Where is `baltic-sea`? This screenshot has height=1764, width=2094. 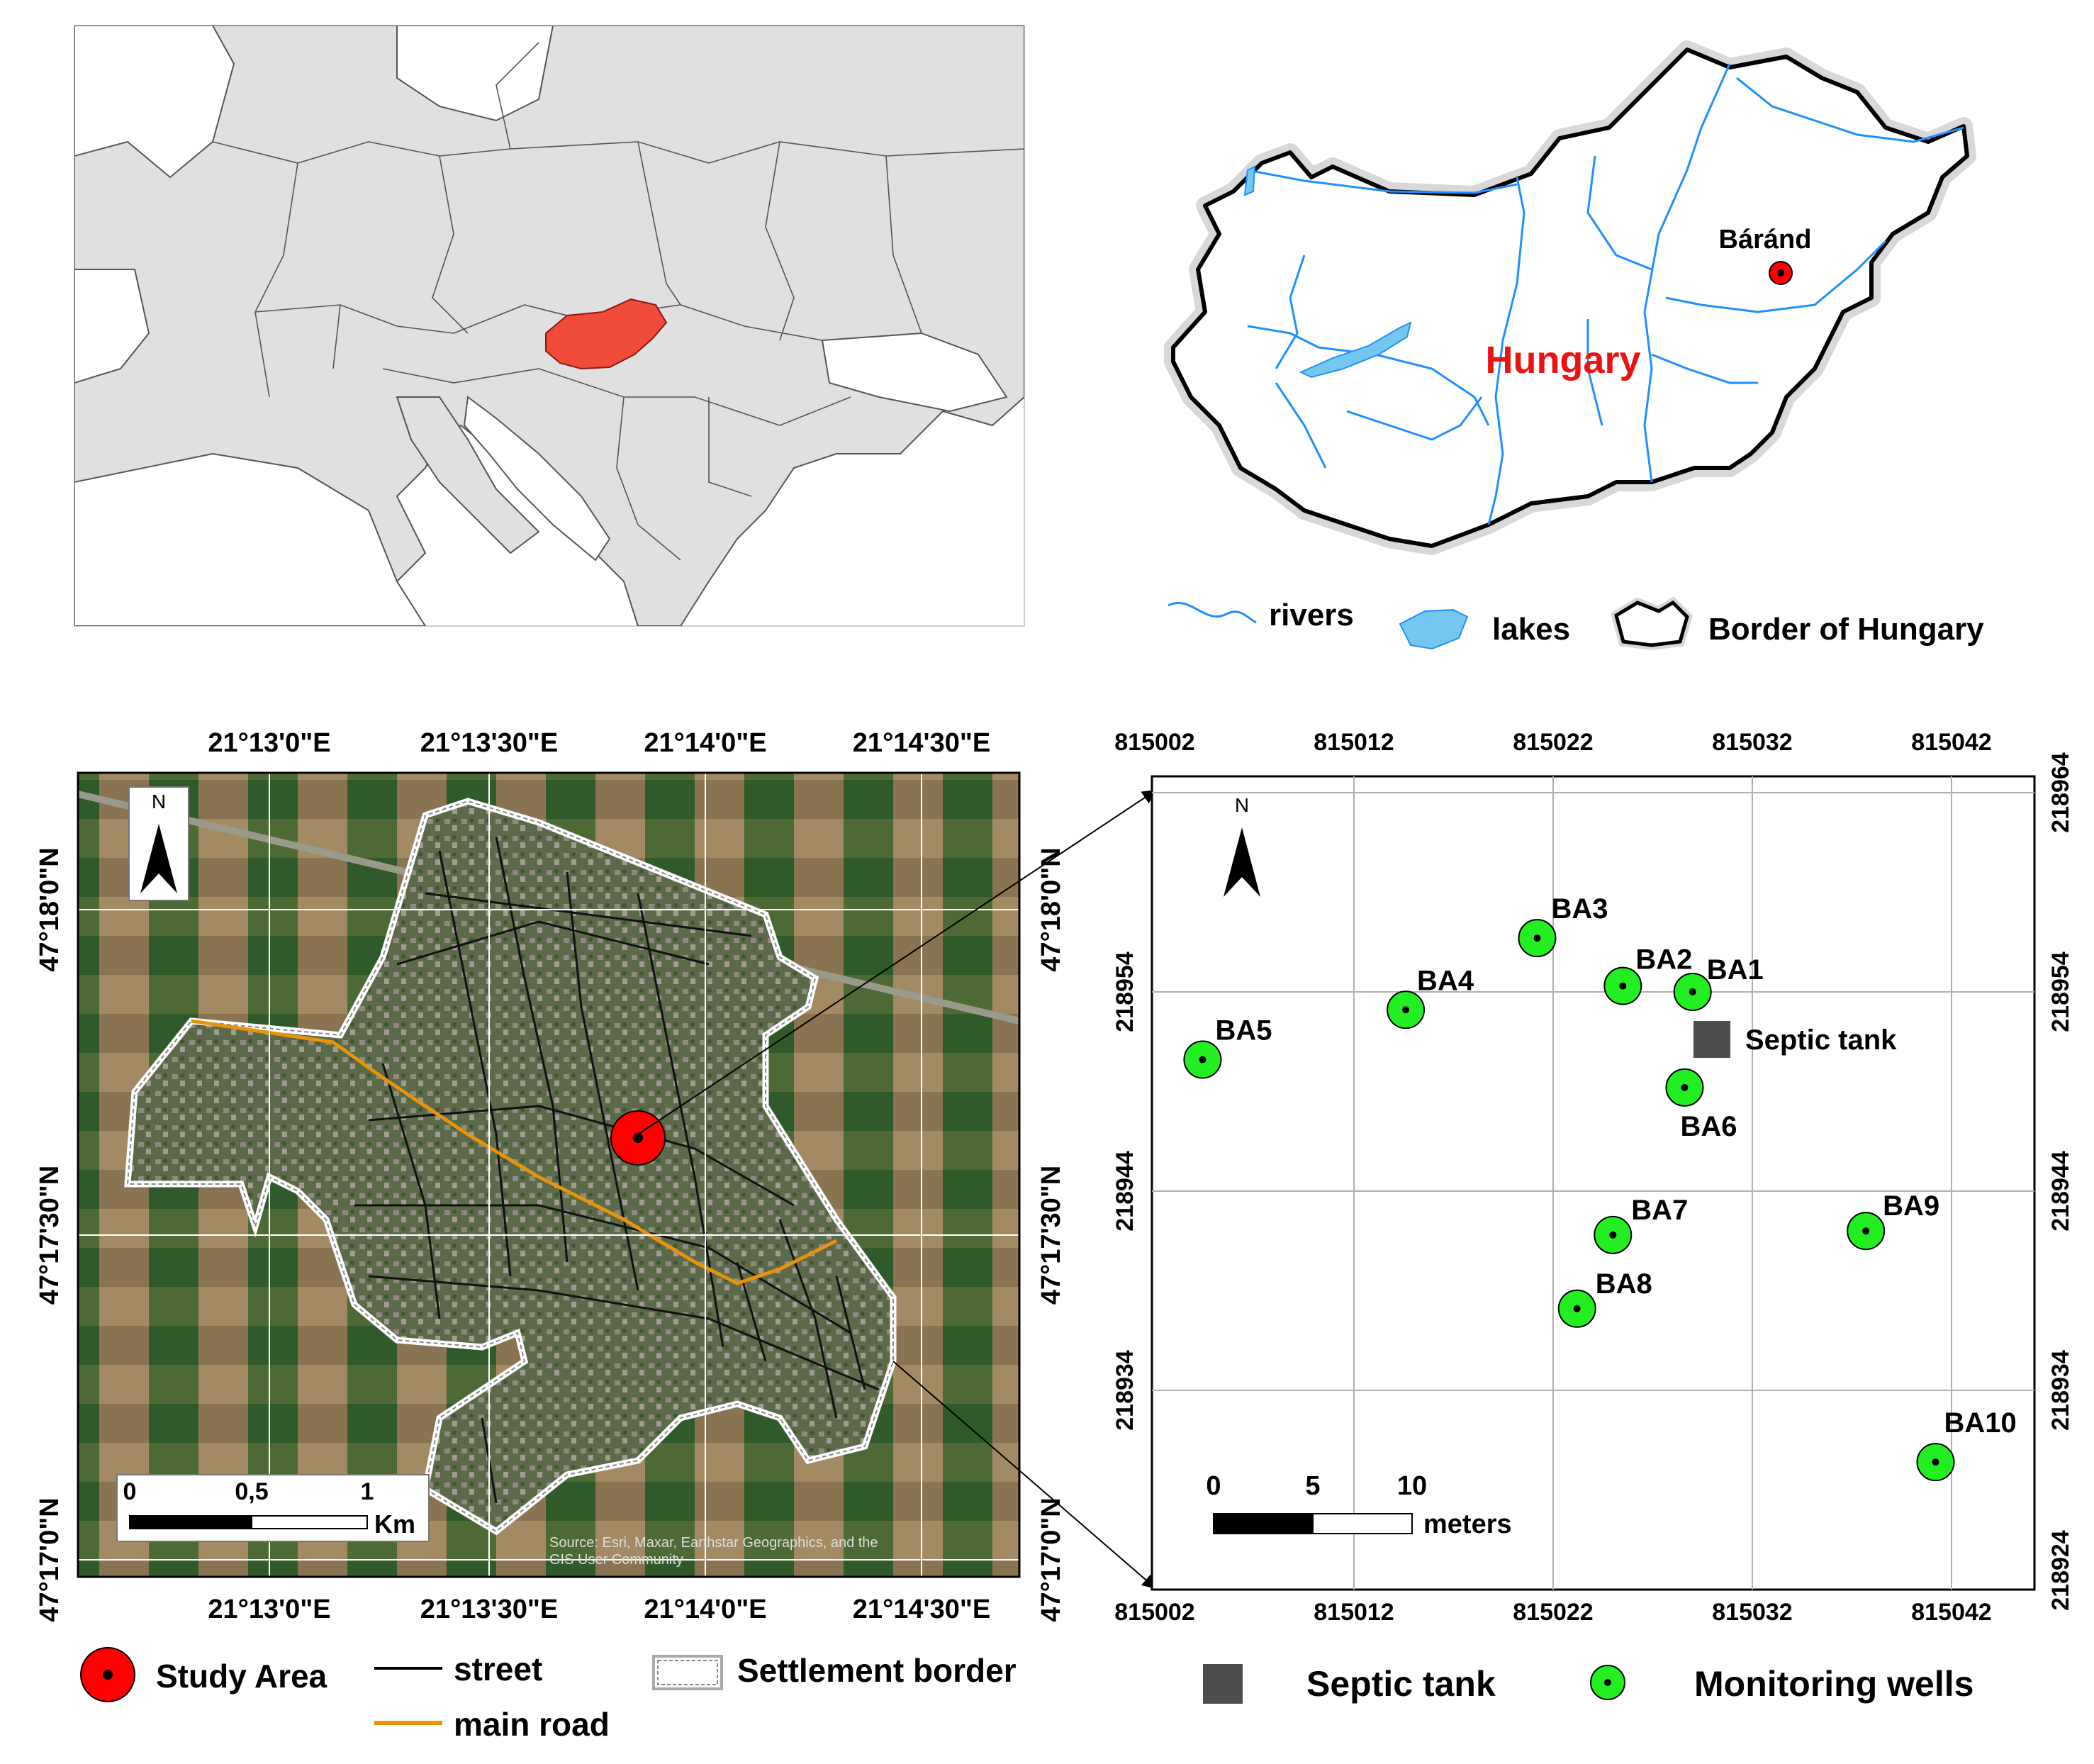
baltic-sea is located at coordinates (475, 74).